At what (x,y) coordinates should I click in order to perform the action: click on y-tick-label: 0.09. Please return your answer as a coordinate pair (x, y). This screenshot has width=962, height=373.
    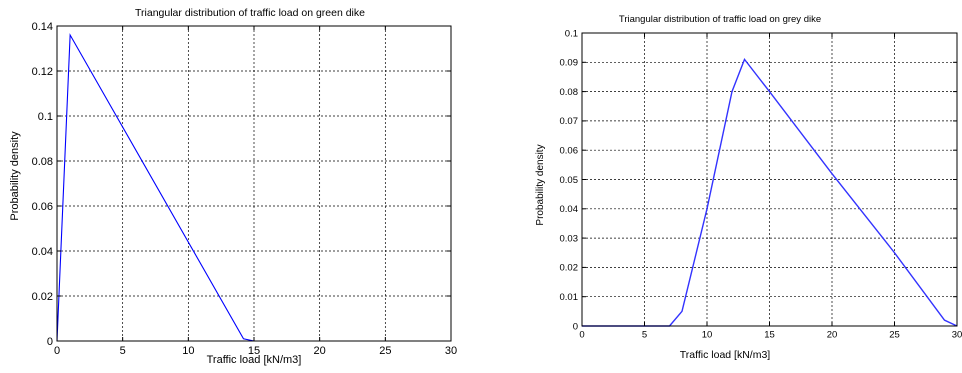
    Looking at the image, I should click on (569, 63).